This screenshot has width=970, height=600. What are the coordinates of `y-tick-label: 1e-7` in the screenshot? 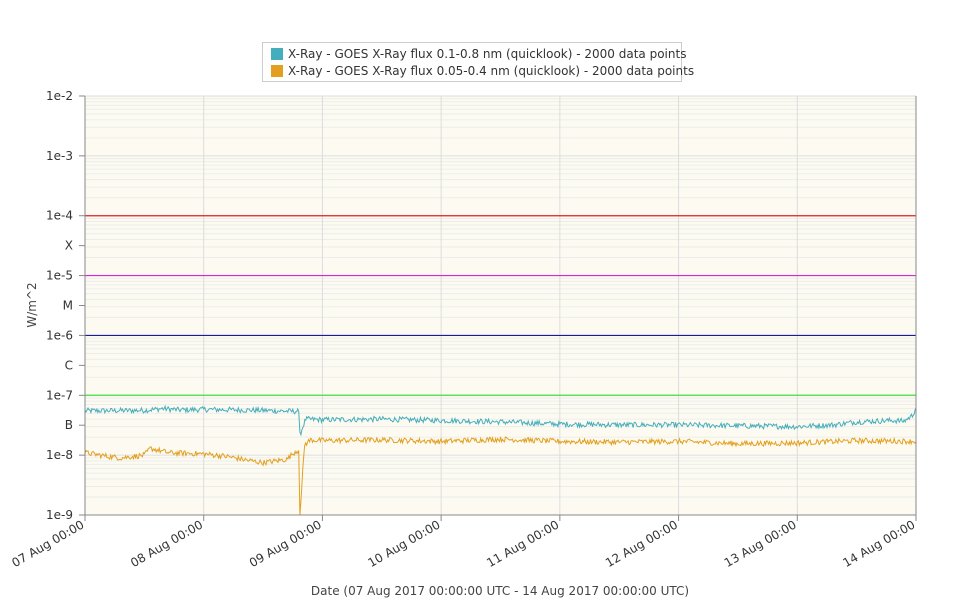 It's located at (59, 395).